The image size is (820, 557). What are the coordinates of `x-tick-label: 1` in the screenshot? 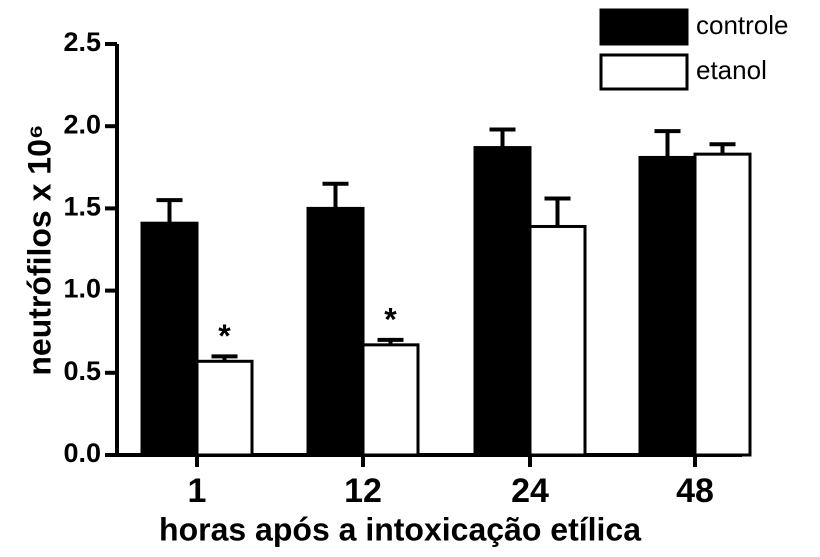 It's located at (197, 491).